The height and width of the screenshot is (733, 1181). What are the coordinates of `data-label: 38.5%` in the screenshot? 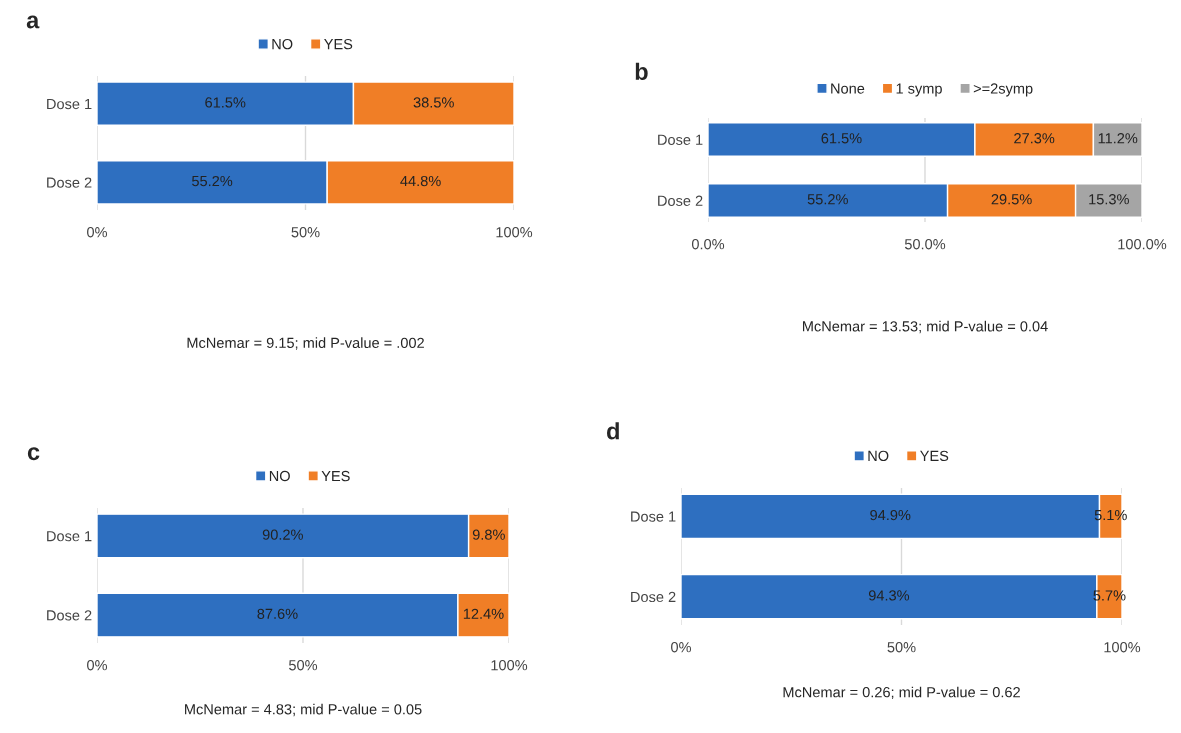 It's located at (433, 102).